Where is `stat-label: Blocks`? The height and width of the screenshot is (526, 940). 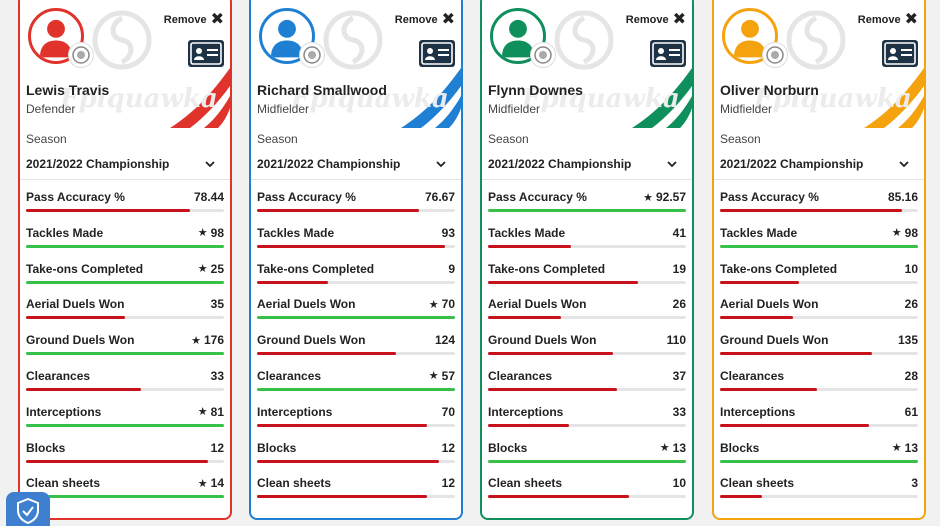
stat-label: Blocks is located at coordinates (277, 447).